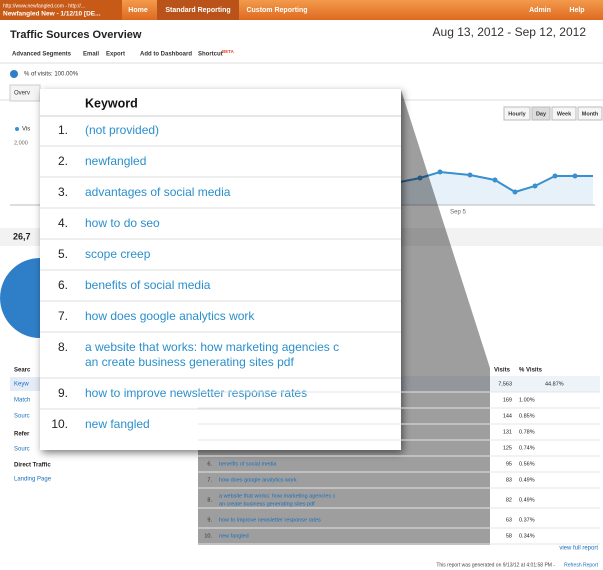 The image size is (603, 570). What do you see at coordinates (258, 480) in the screenshot?
I see `row-keyword: how does google analytics work` at bounding box center [258, 480].